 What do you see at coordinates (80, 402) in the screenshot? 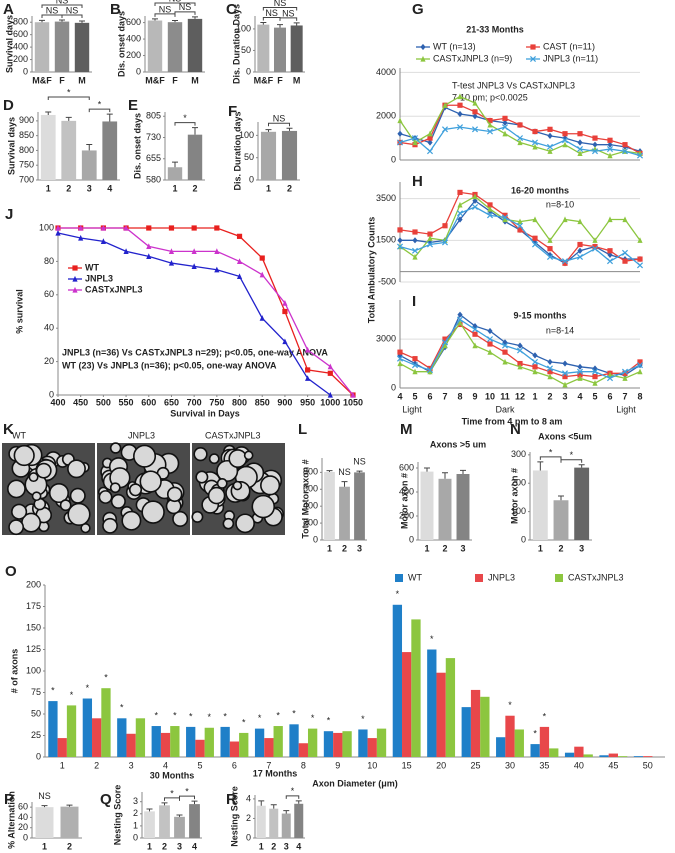
I see `x-tick-label: 450` at bounding box center [80, 402].